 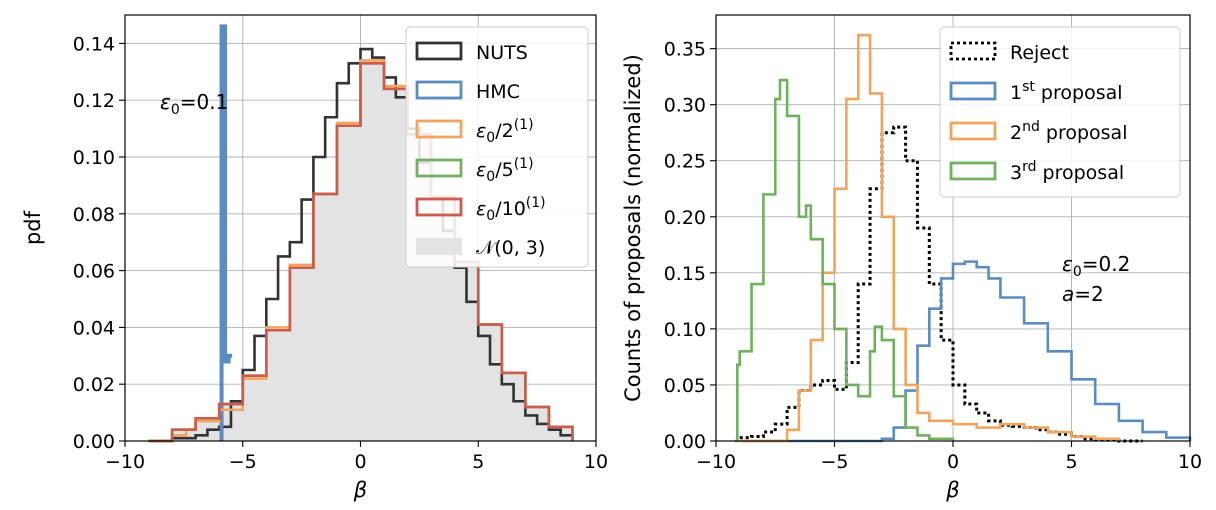 I want to click on annotation-0: ε0=0.1, so click(x=194, y=104).